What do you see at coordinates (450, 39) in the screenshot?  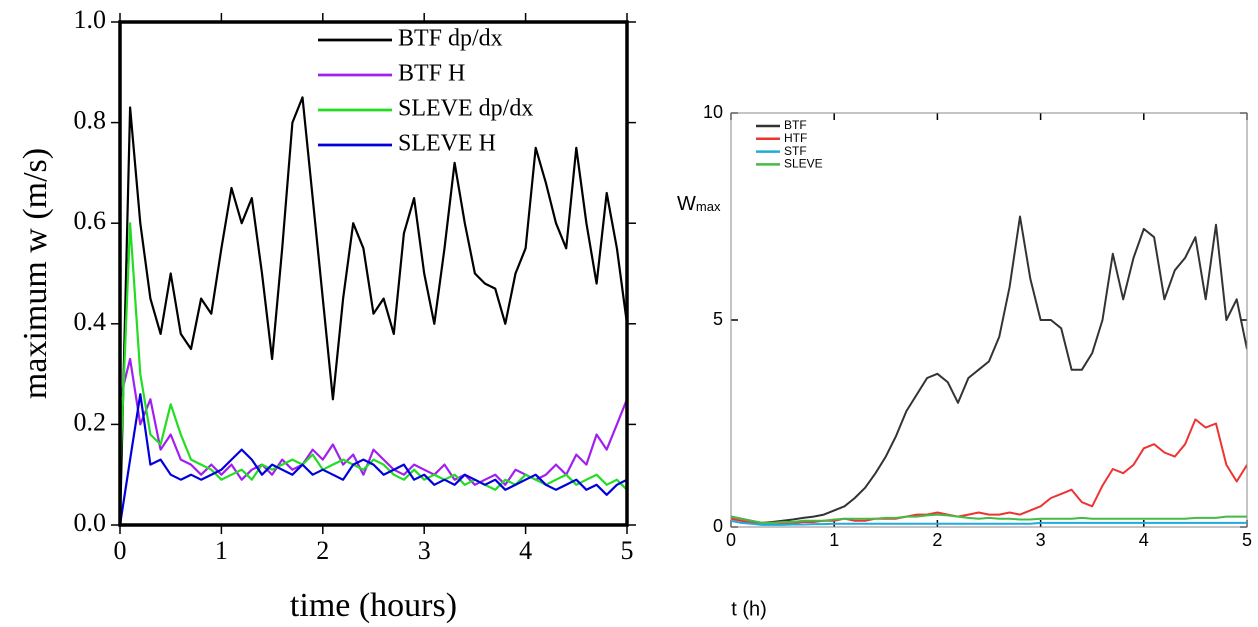 I see `legend-label: BTF dp/dx` at bounding box center [450, 39].